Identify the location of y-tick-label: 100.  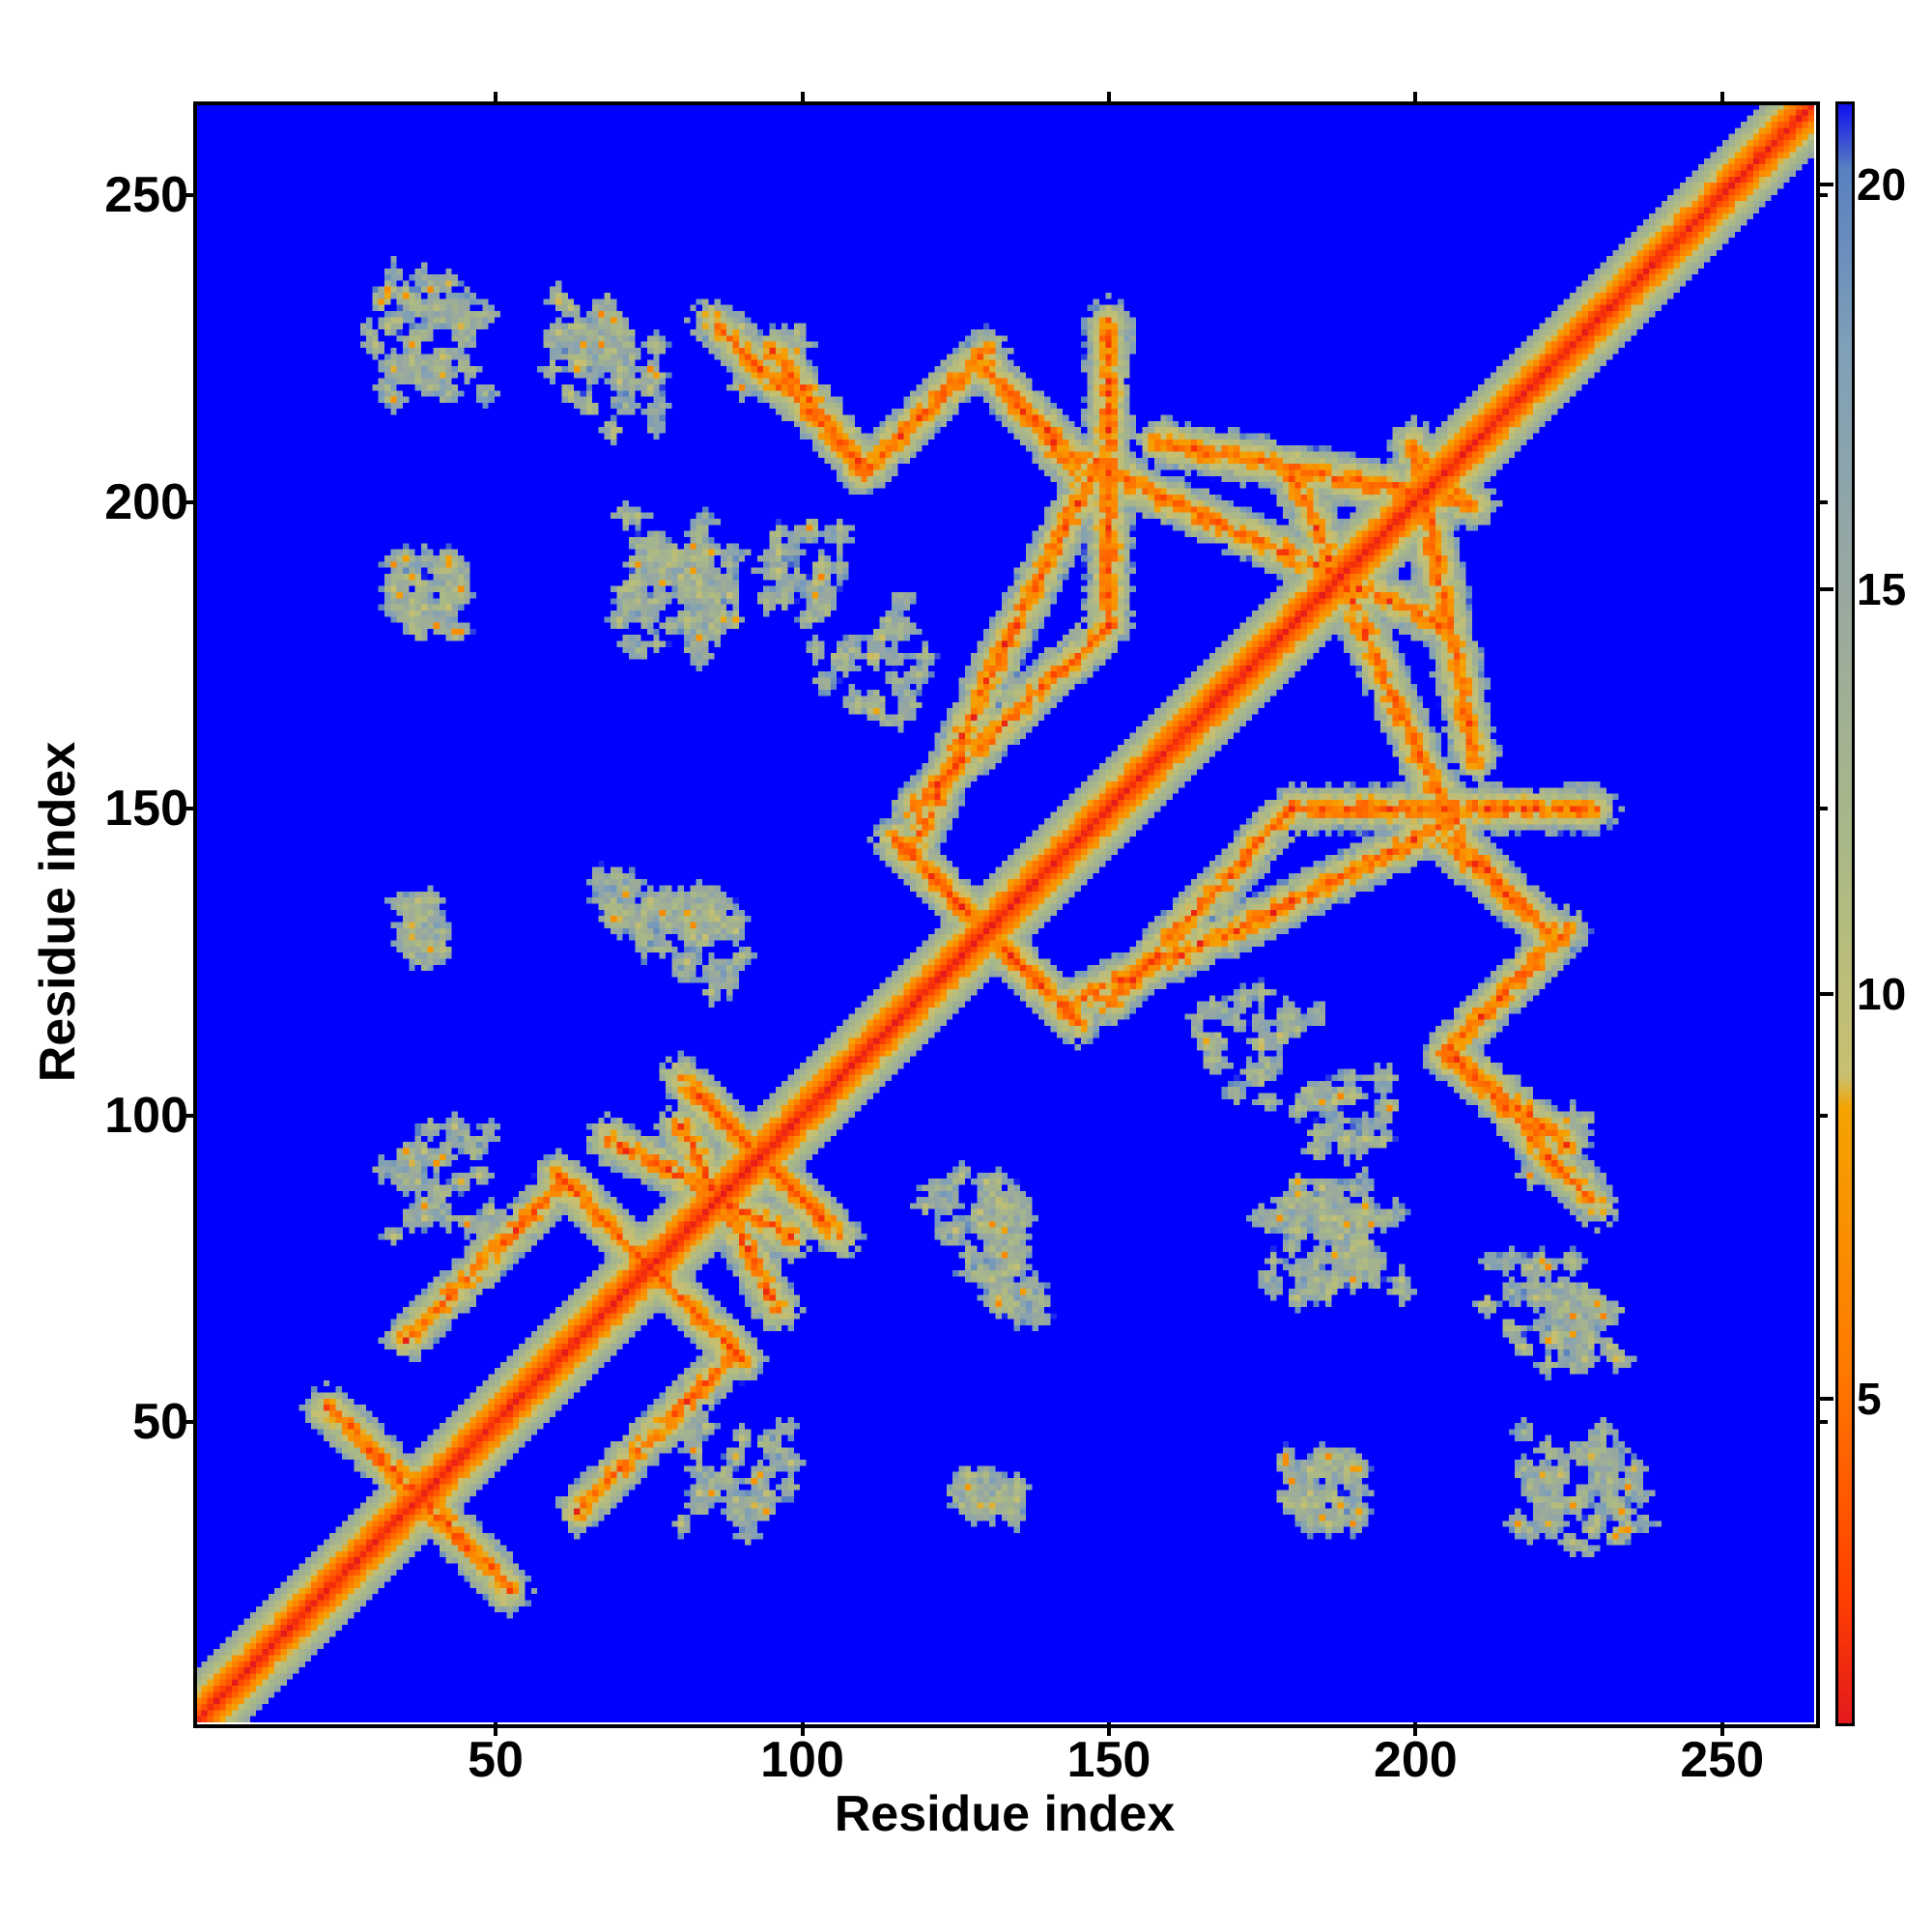
(146, 1115).